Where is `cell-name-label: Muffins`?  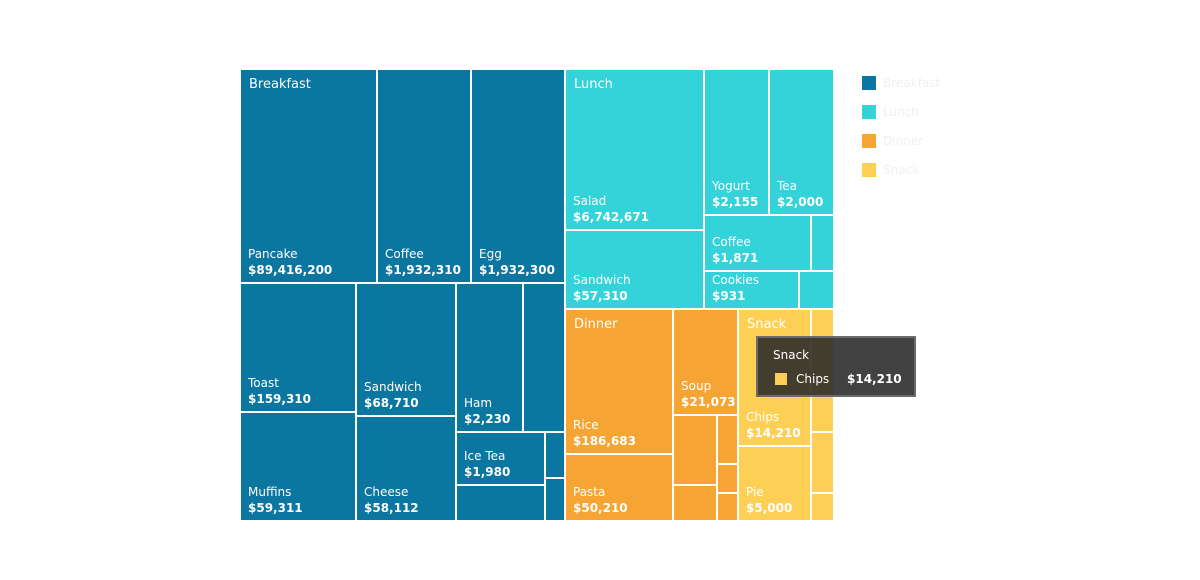
cell-name-label: Muffins is located at coordinates (269, 492).